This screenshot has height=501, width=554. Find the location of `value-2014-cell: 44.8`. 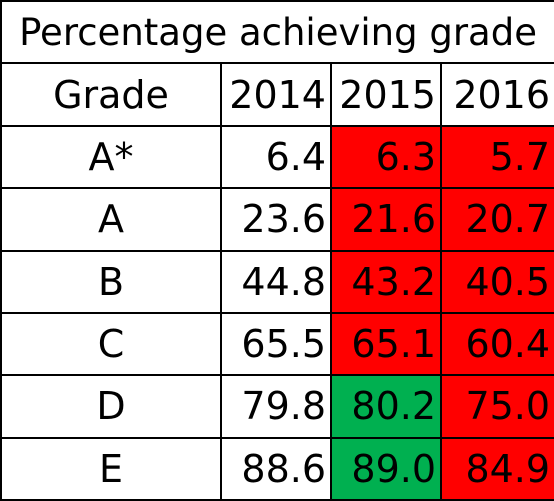

value-2014-cell: 44.8 is located at coordinates (276, 281).